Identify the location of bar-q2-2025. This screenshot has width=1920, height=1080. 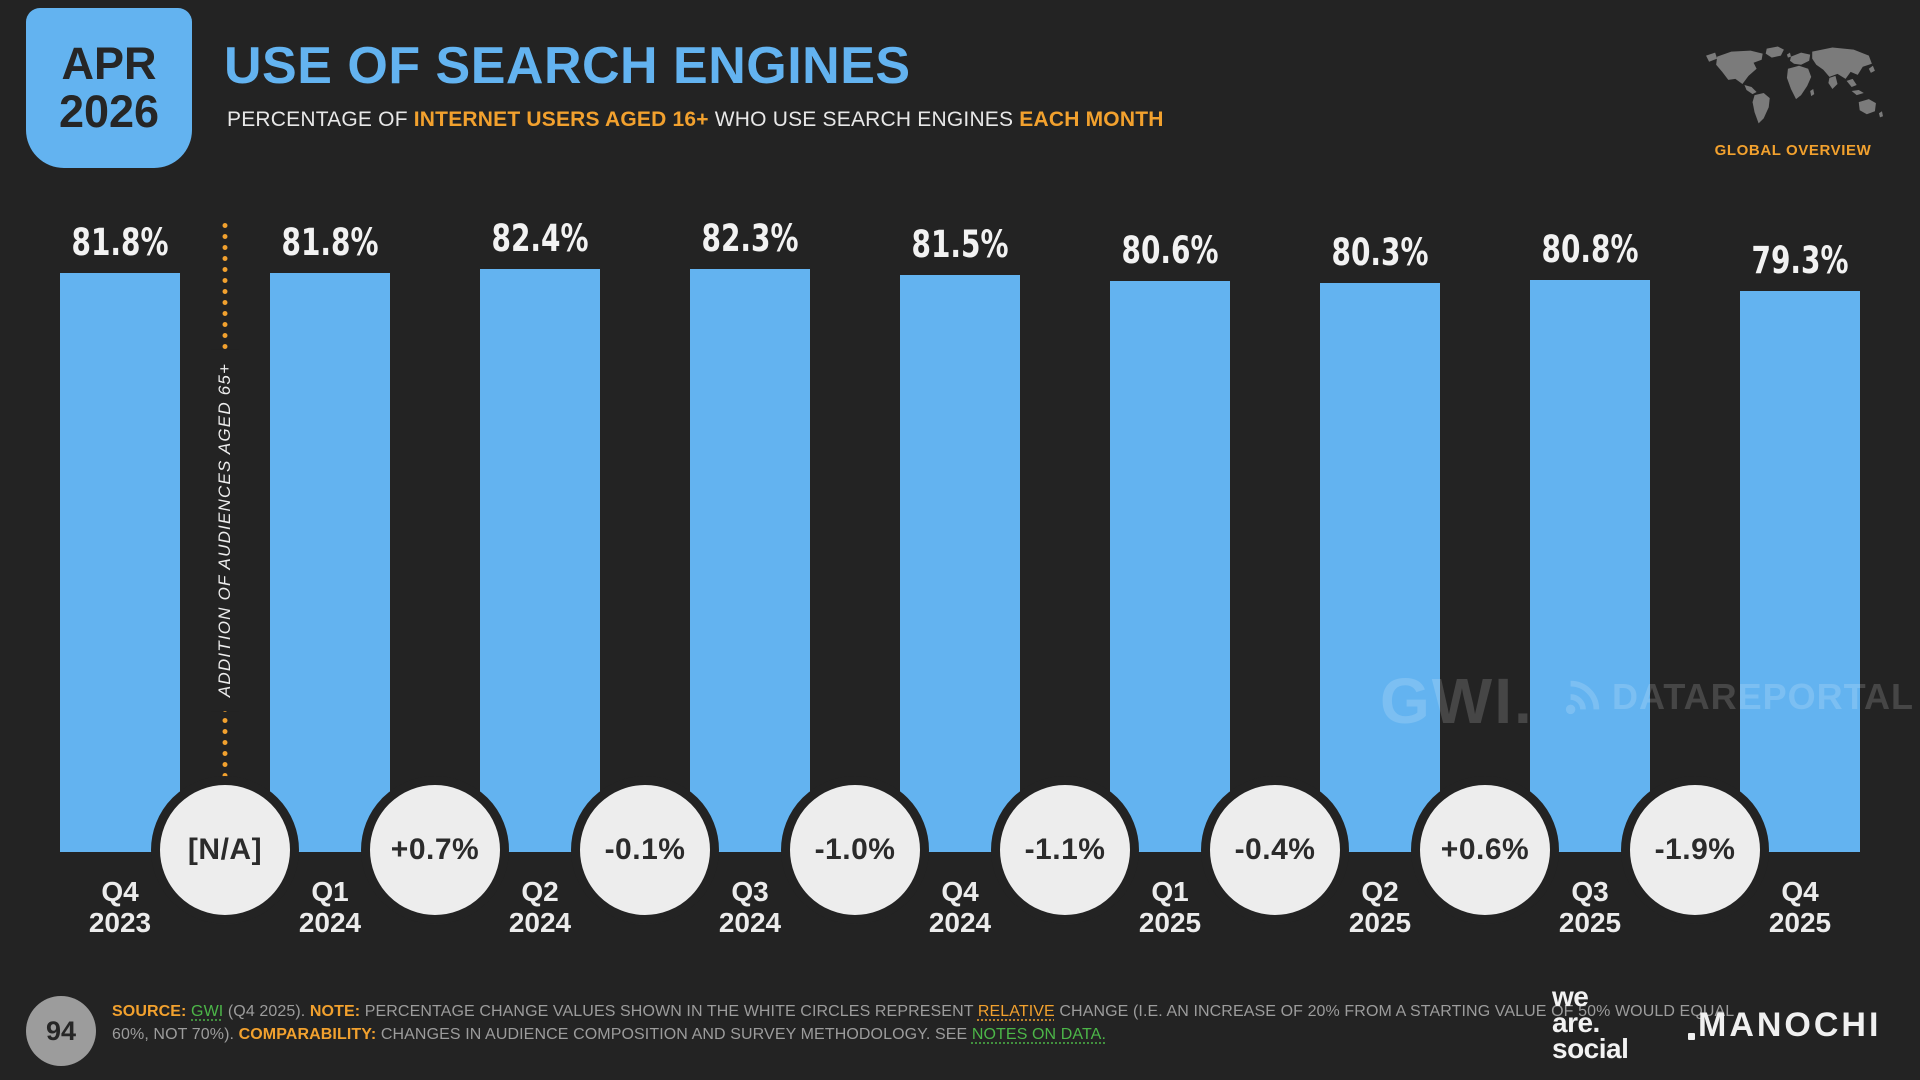
(1380, 567).